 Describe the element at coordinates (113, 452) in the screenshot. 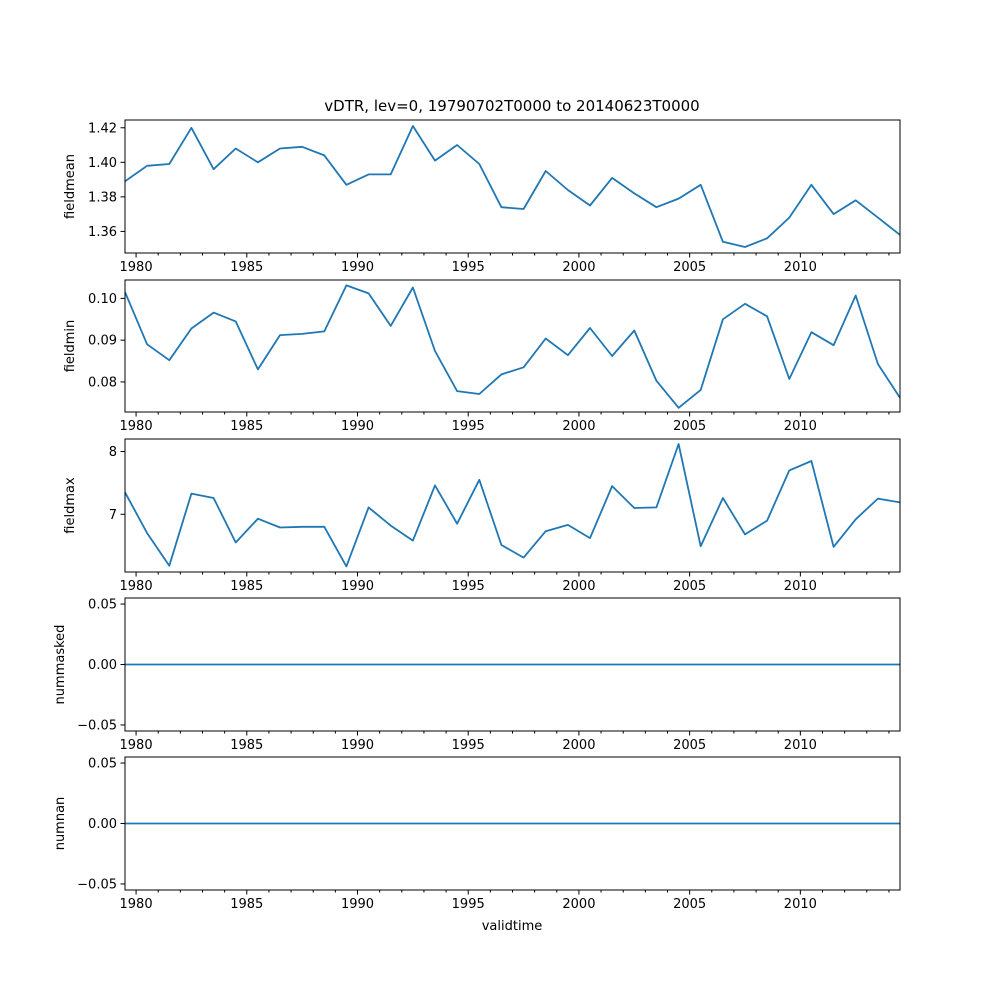

I see `y-tick-label: 8` at that location.